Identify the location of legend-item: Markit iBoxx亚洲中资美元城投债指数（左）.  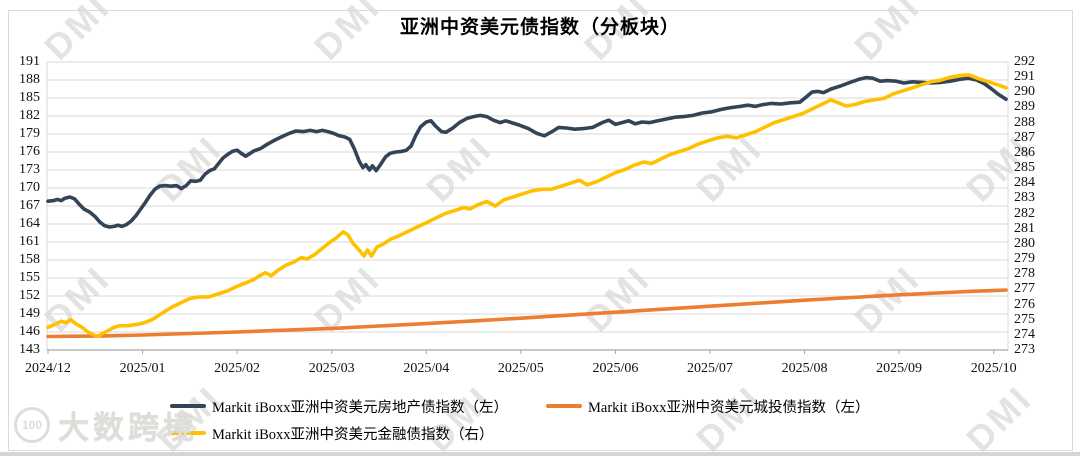
(708, 407).